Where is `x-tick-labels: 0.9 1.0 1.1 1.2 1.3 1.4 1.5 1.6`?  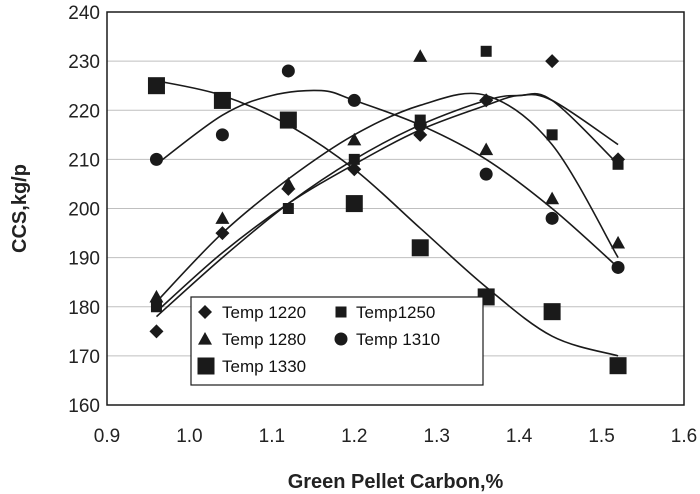
x-tick-labels: 0.9 1.0 1.1 1.2 1.3 1.4 1.5 1.6 is located at coordinates (395, 436).